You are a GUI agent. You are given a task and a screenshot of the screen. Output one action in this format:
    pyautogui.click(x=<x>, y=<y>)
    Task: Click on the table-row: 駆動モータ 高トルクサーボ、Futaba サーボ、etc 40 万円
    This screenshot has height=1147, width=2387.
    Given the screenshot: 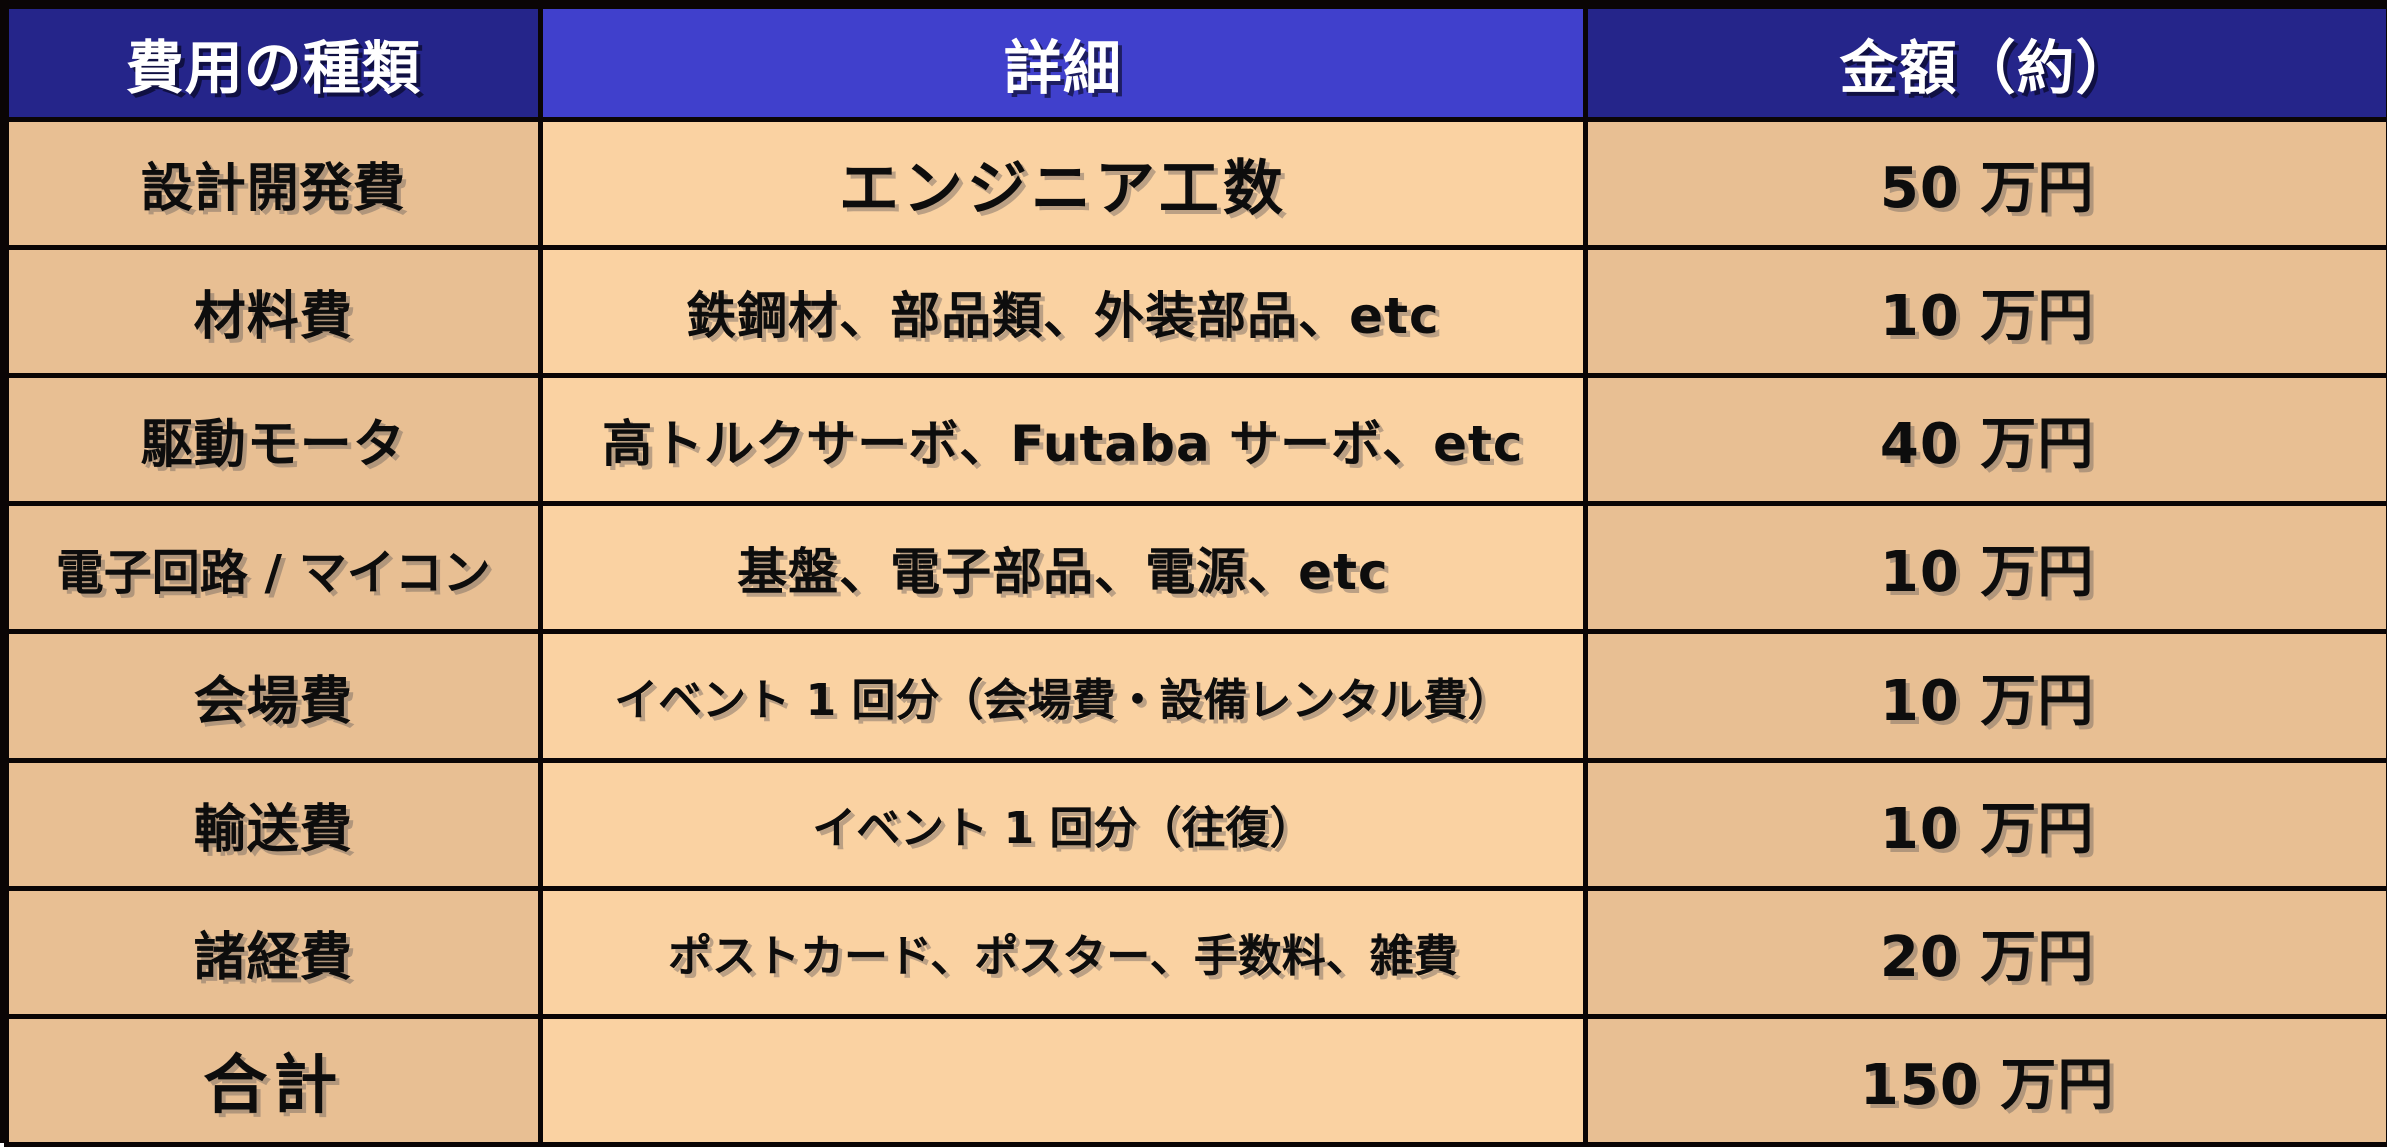 What is the action you would take?
    pyautogui.click(x=1197, y=440)
    